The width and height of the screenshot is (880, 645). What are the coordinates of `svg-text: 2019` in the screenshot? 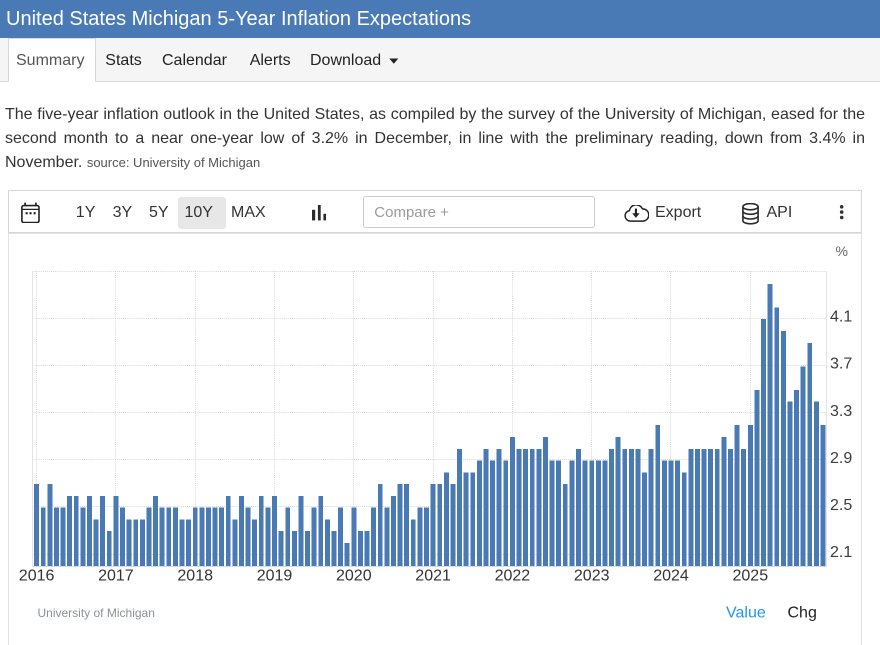 It's located at (275, 576).